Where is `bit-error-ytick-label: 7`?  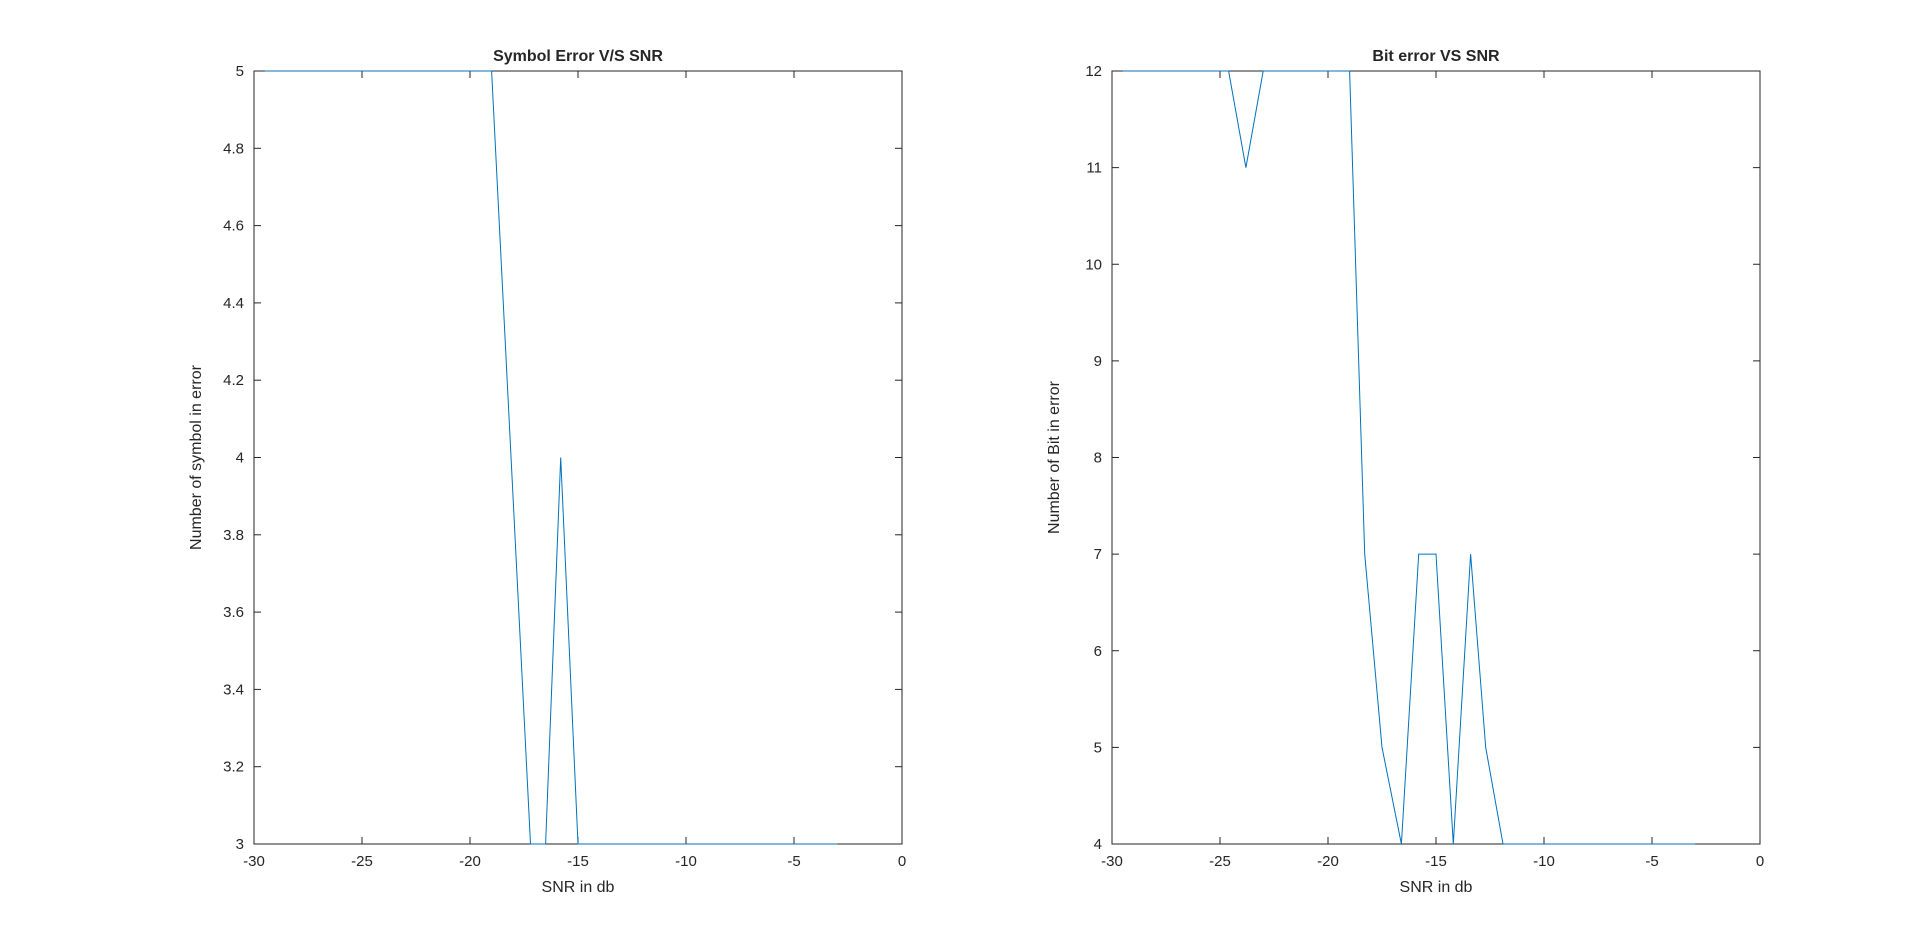
bit-error-ytick-label: 7 is located at coordinates (1098, 554).